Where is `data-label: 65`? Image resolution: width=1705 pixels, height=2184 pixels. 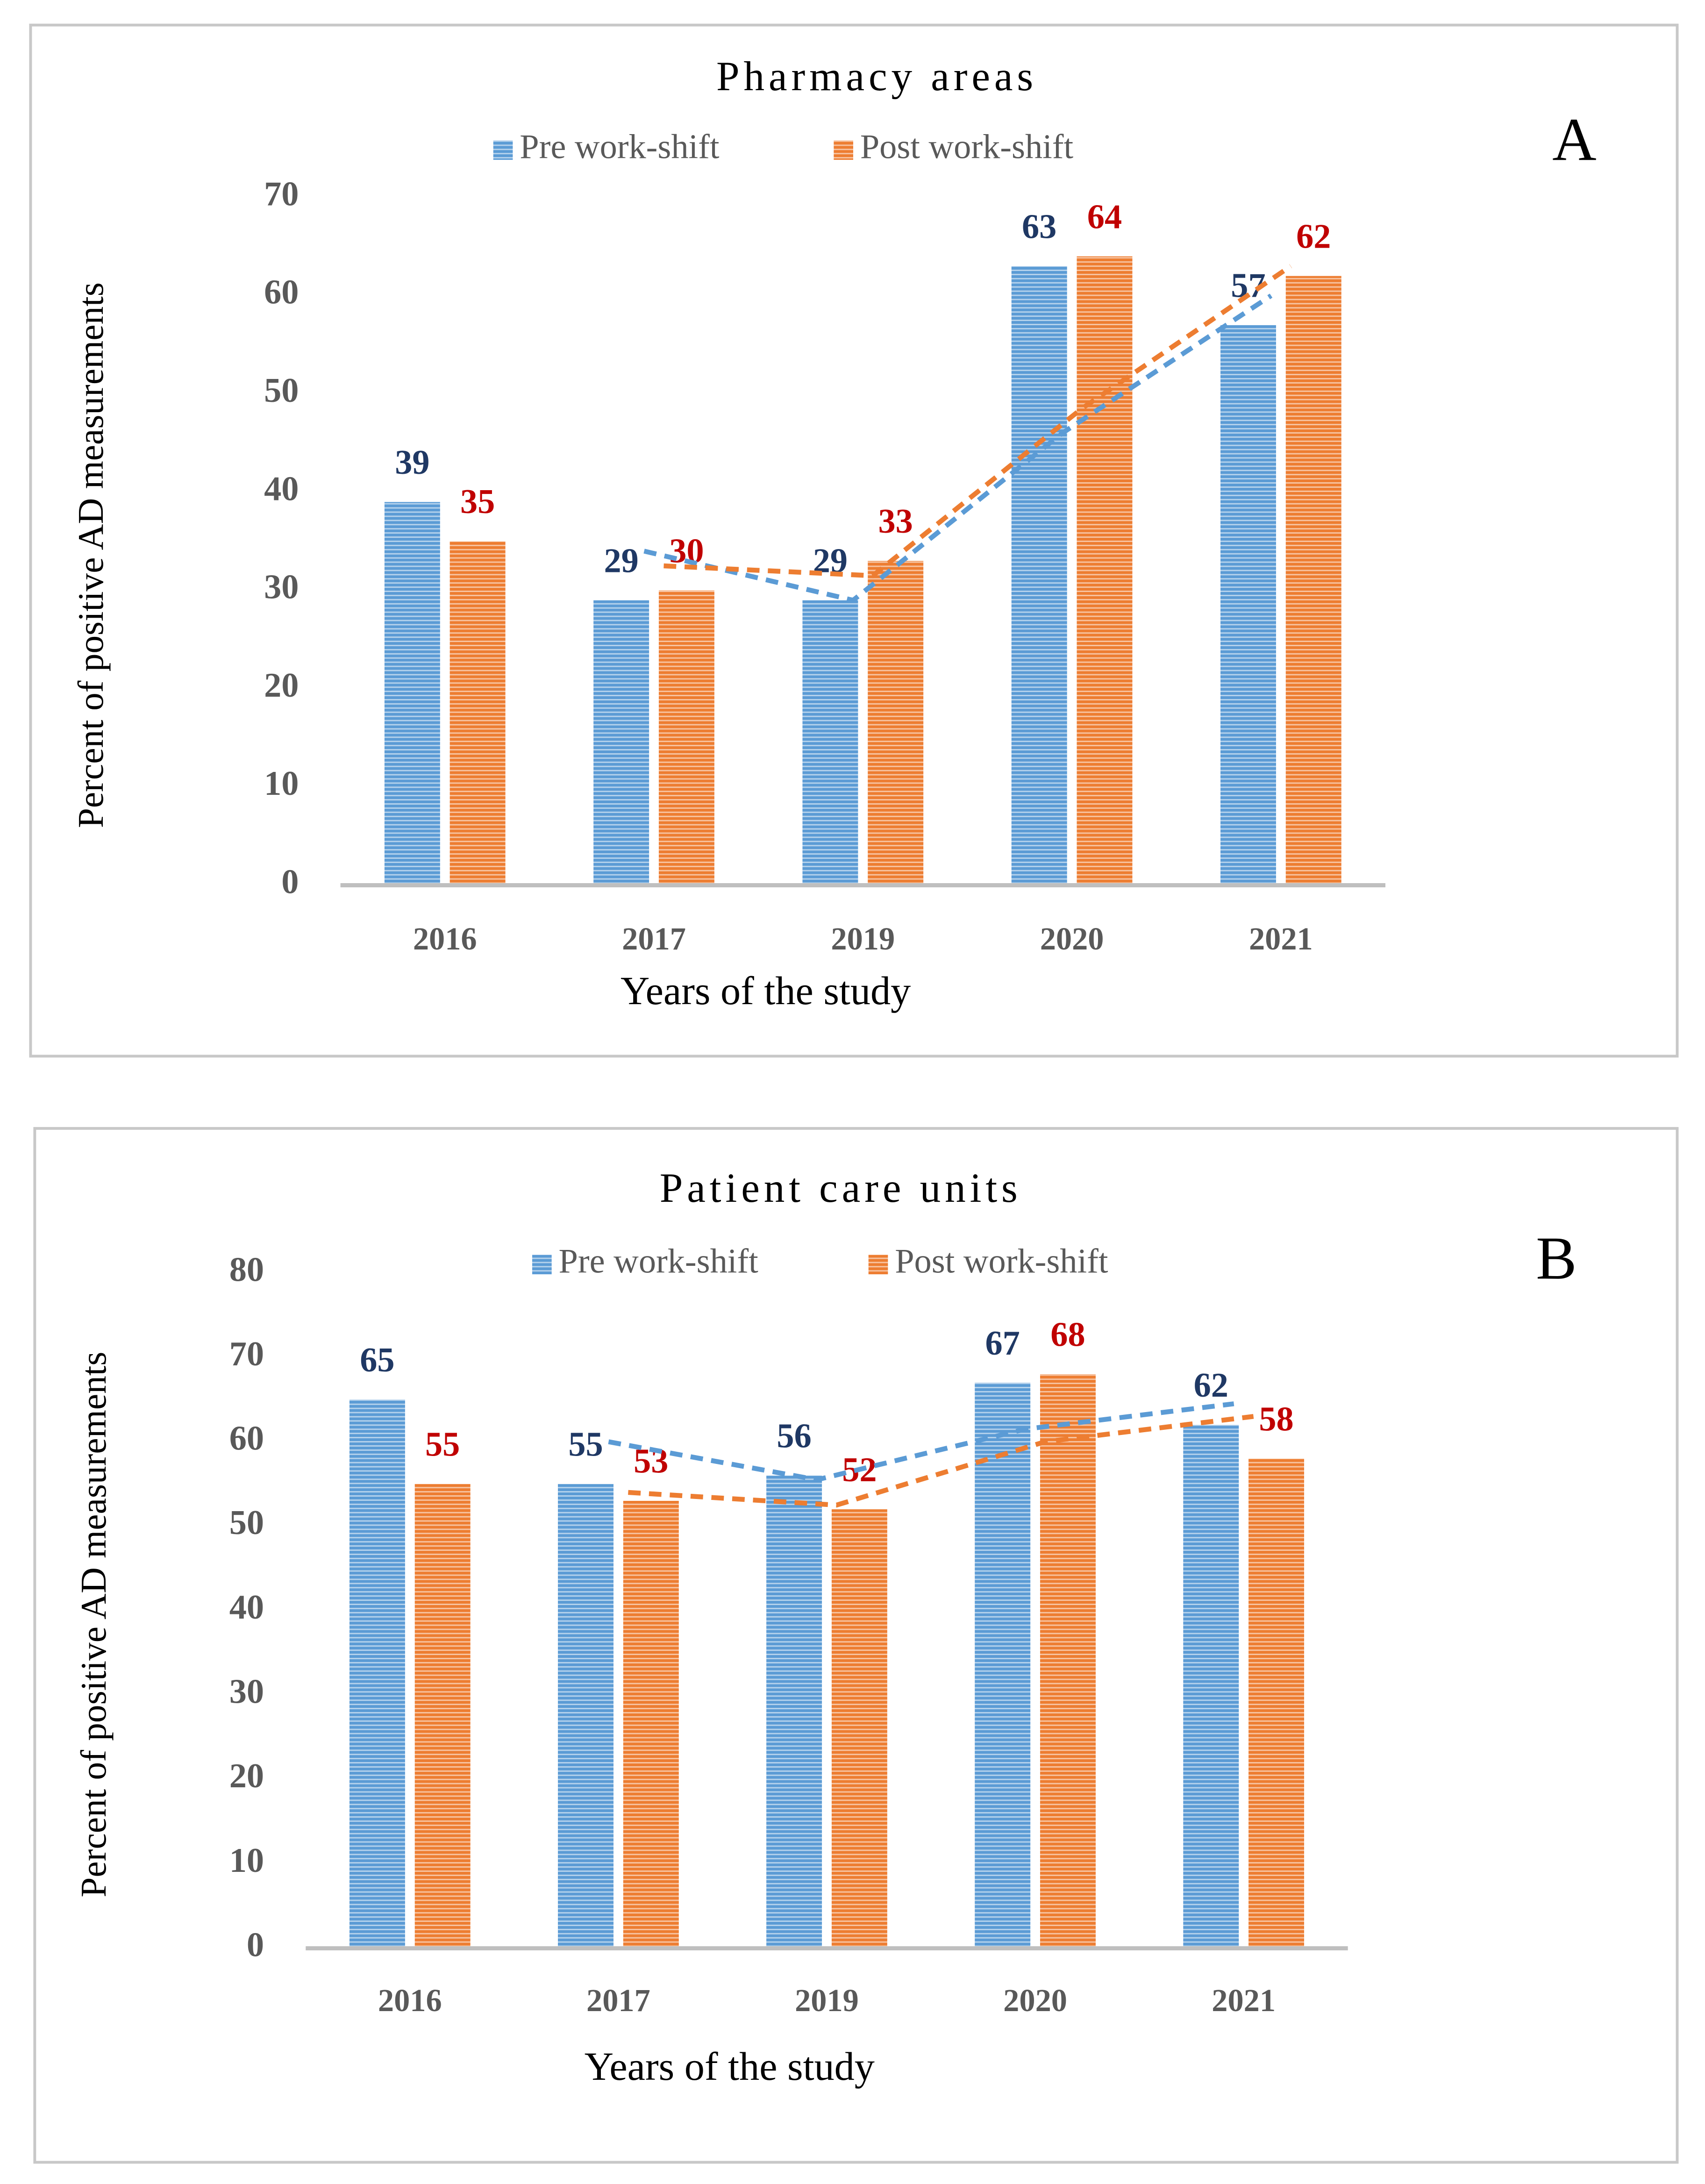
data-label: 65 is located at coordinates (377, 1360).